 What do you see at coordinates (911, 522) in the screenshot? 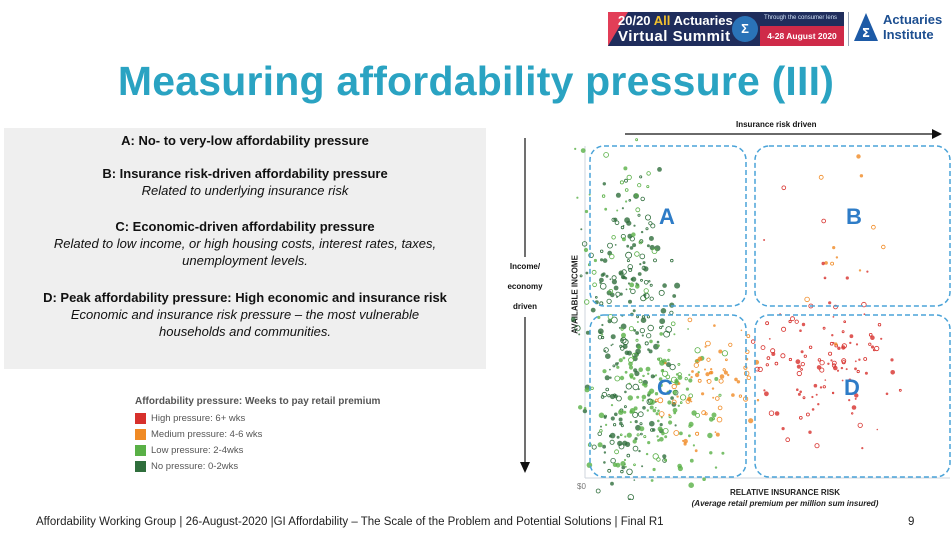
I see `page-number: 9` at bounding box center [911, 522].